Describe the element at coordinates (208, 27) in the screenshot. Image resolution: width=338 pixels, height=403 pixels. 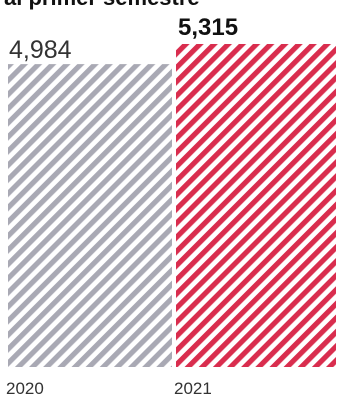
I see `value-label-2021: 5,315` at that location.